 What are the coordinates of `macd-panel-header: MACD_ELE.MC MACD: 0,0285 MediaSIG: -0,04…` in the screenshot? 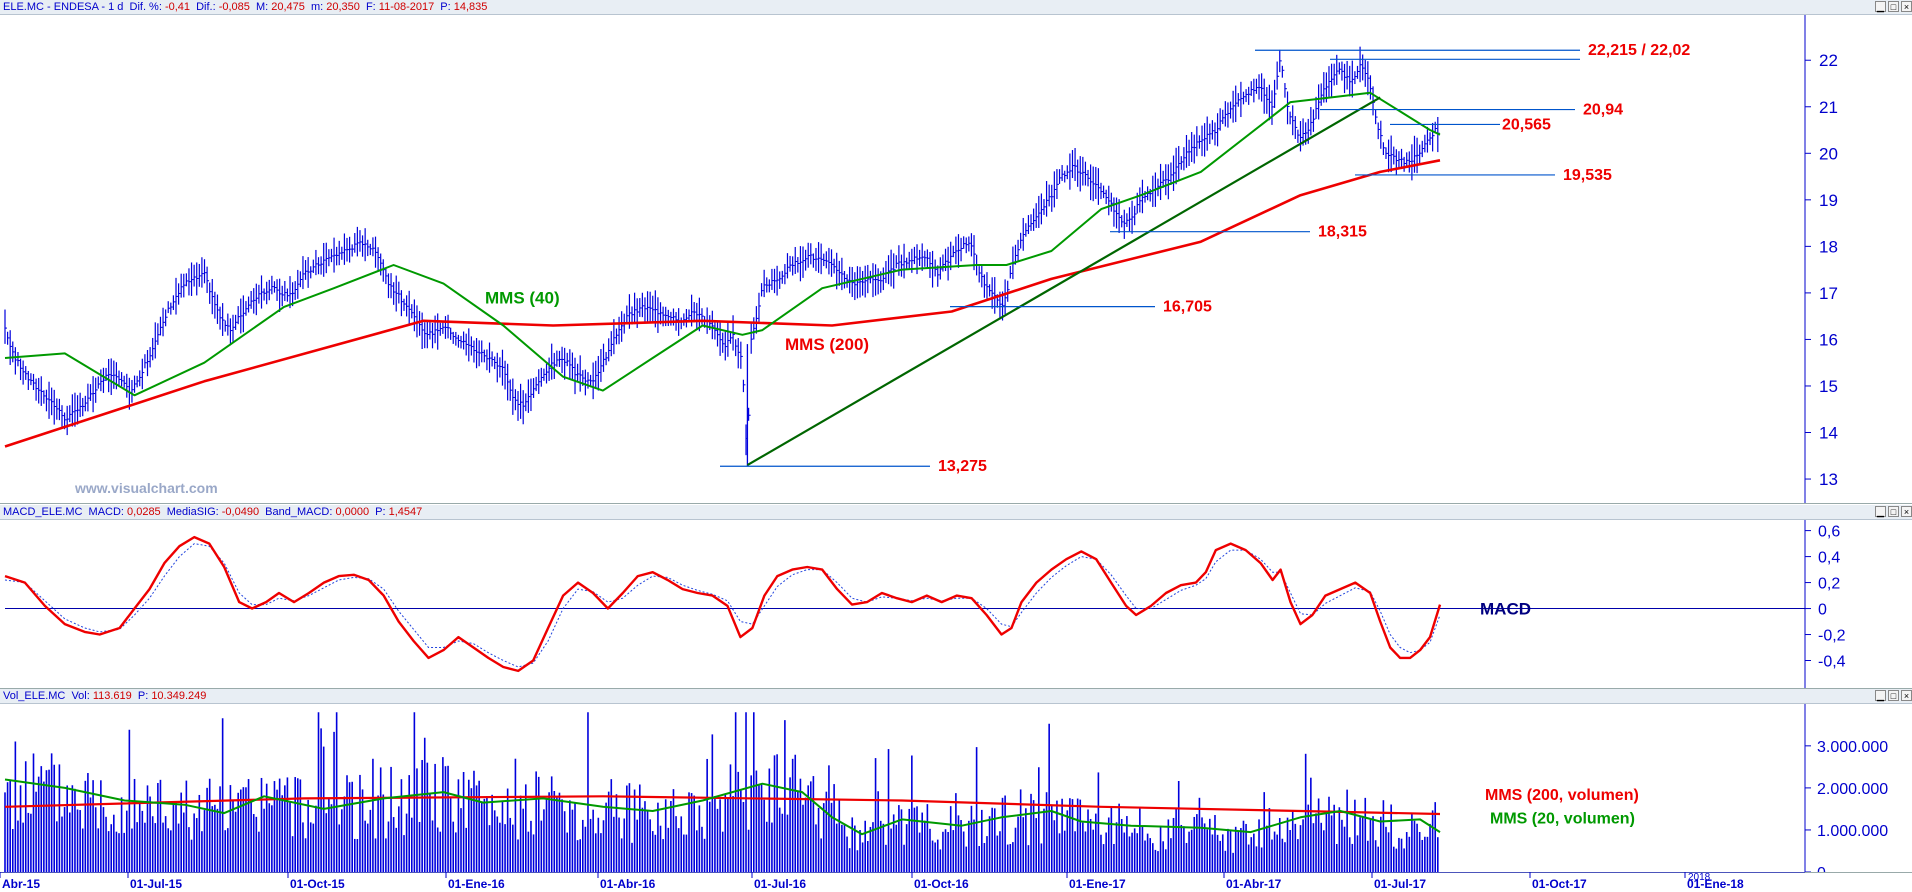 It's located at (956, 512).